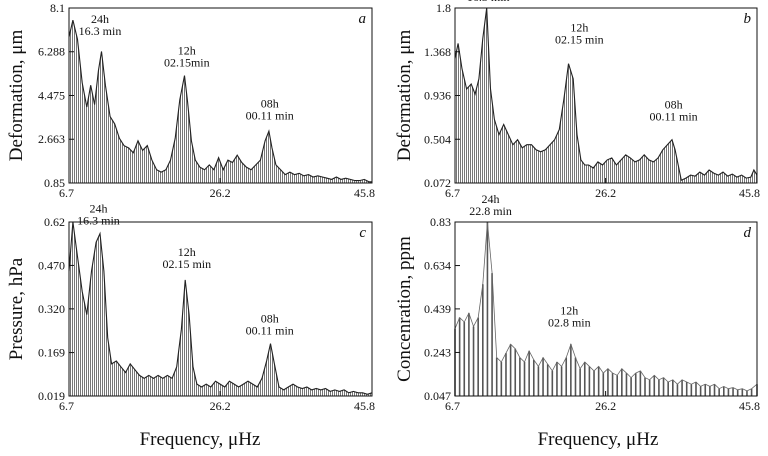  Describe the element at coordinates (748, 19) in the screenshot. I see `panel-label: b` at that location.